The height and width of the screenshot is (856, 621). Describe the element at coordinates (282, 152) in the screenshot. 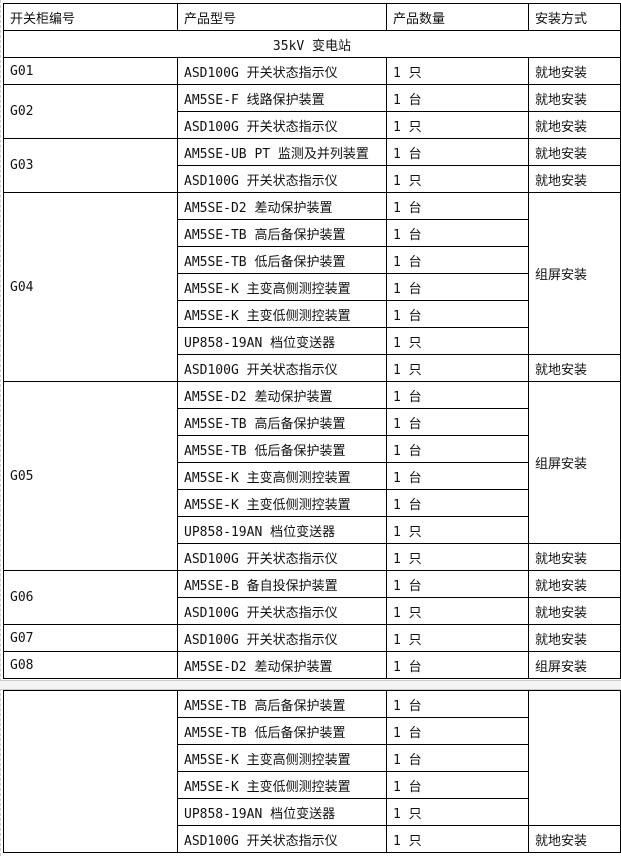

I see `product-model-cell: AM5SE-UB PT 监测及并列装置` at that location.